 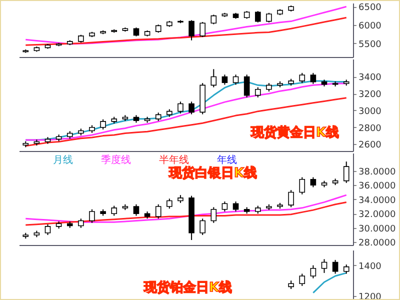 What do you see at coordinates (63, 160) in the screenshot?
I see `legend-label: 月线` at bounding box center [63, 160].